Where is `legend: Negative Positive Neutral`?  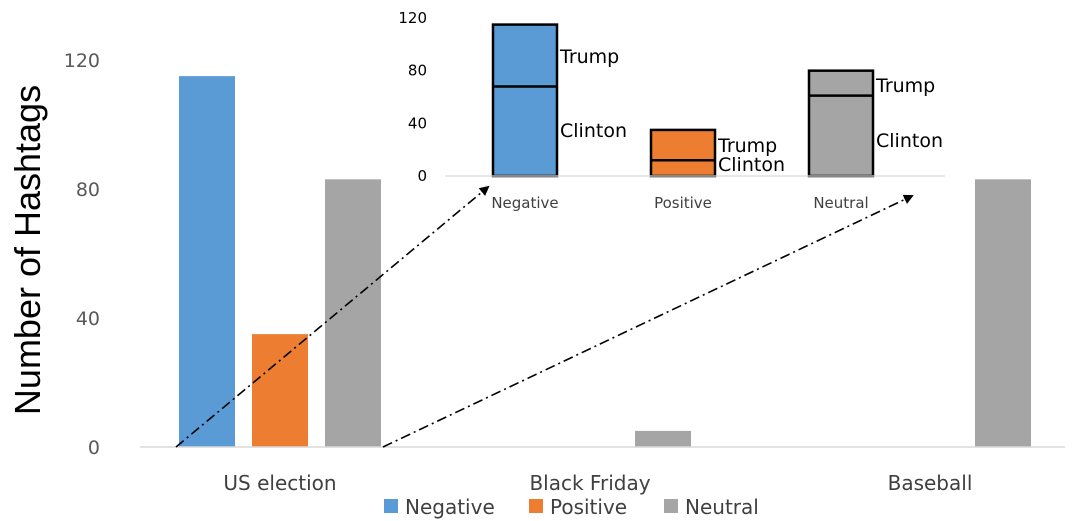
legend: Negative Positive Neutral is located at coordinates (571, 507).